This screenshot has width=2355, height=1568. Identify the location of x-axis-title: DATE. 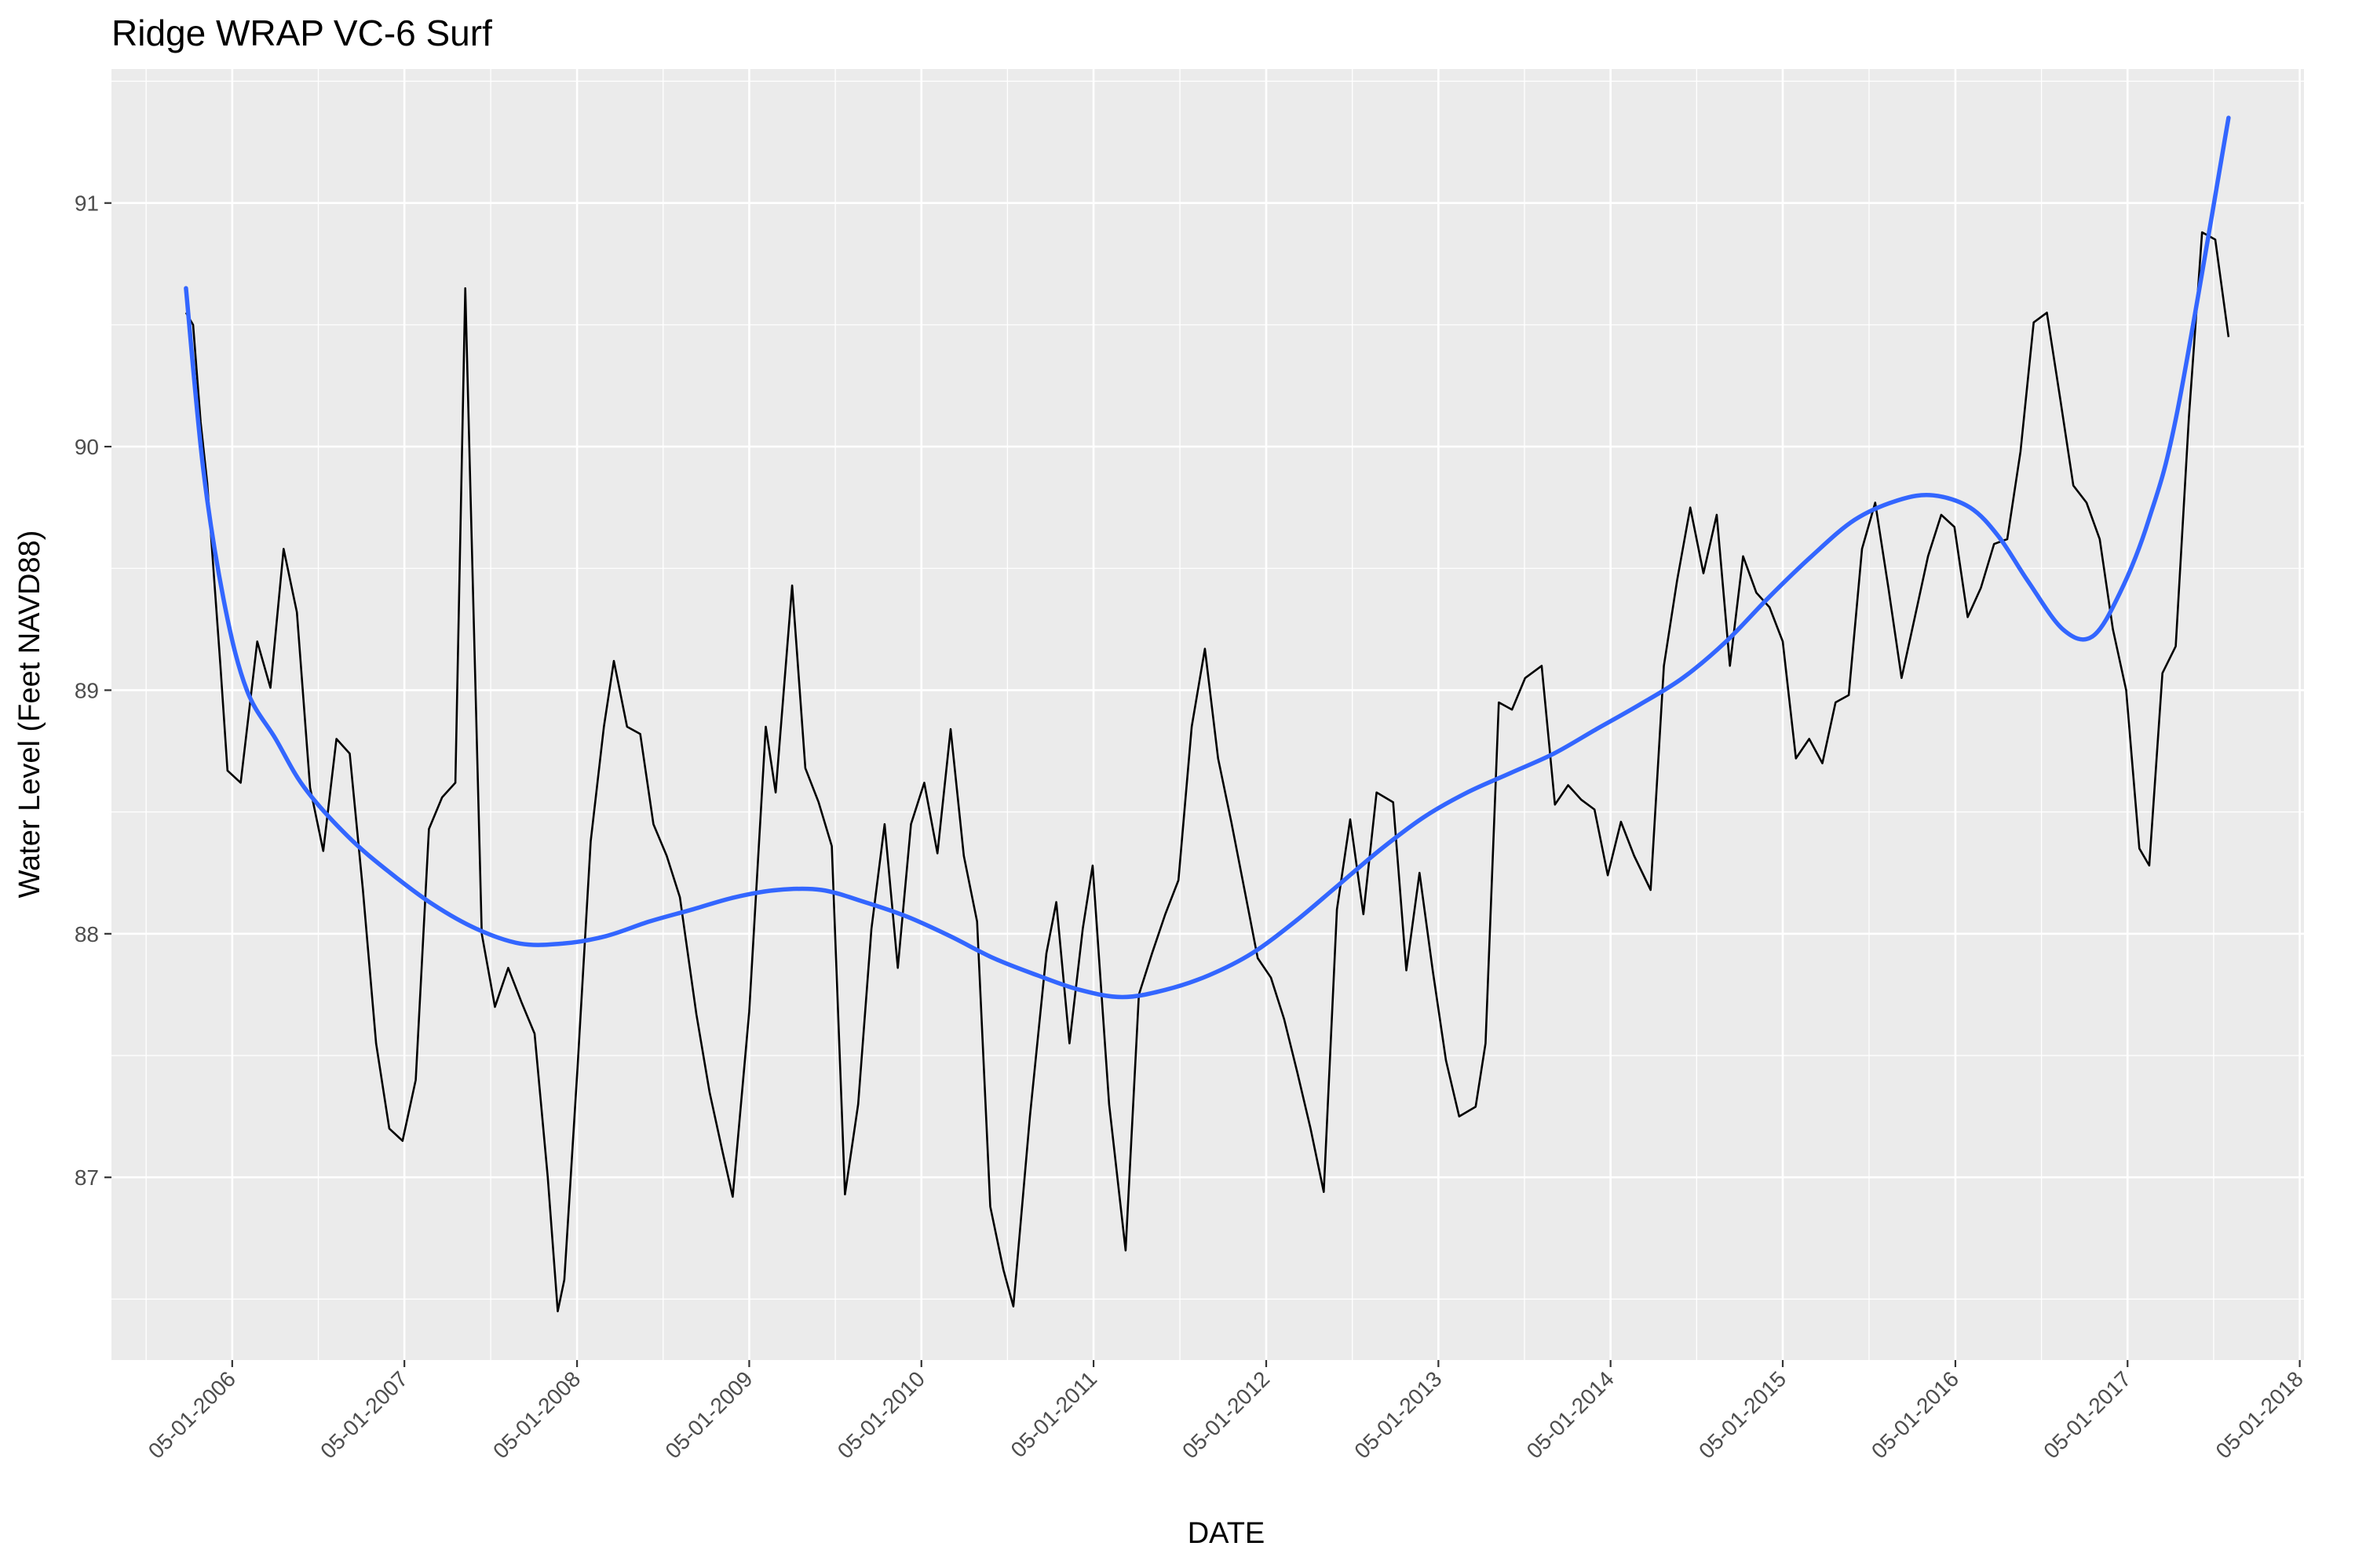
(1226, 1533).